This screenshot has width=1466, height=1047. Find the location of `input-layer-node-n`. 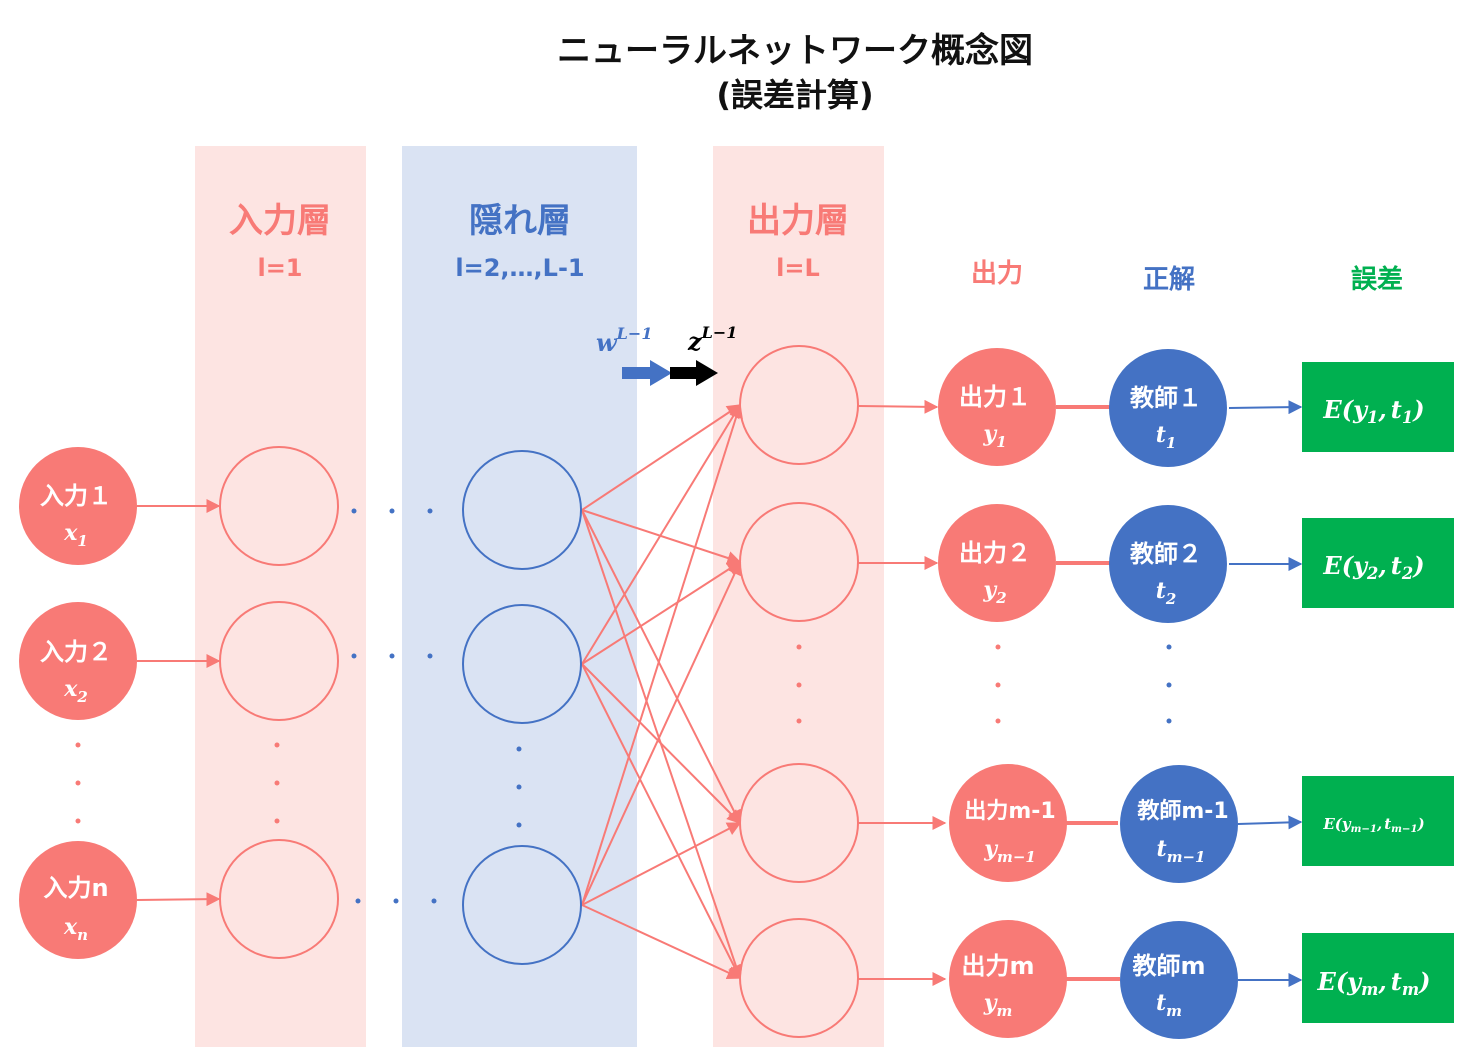

input-layer-node-n is located at coordinates (279, 899).